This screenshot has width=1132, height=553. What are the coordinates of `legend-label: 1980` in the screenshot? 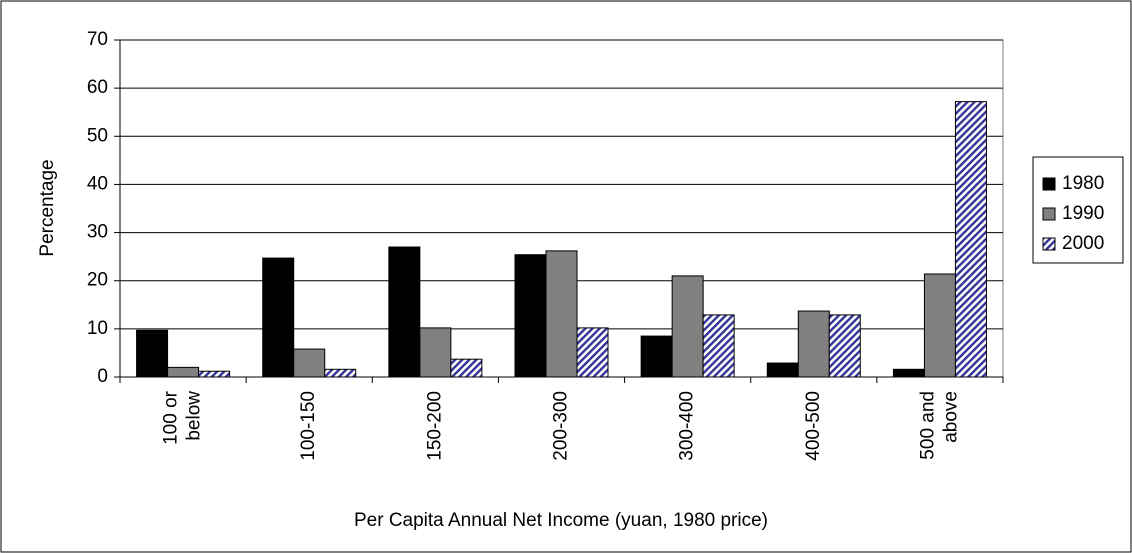 It's located at (1083, 183).